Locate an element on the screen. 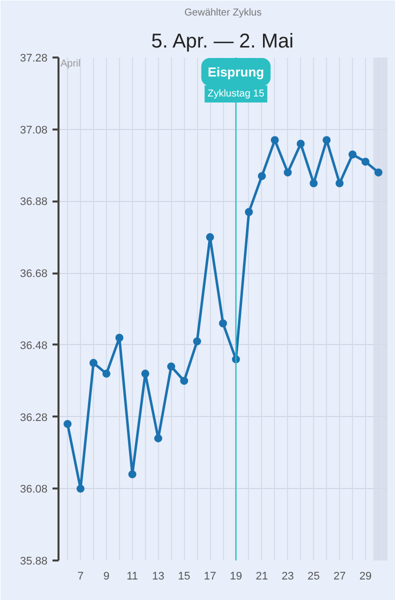 The width and height of the screenshot is (395, 600). x-tick-label: 9 is located at coordinates (106, 576).